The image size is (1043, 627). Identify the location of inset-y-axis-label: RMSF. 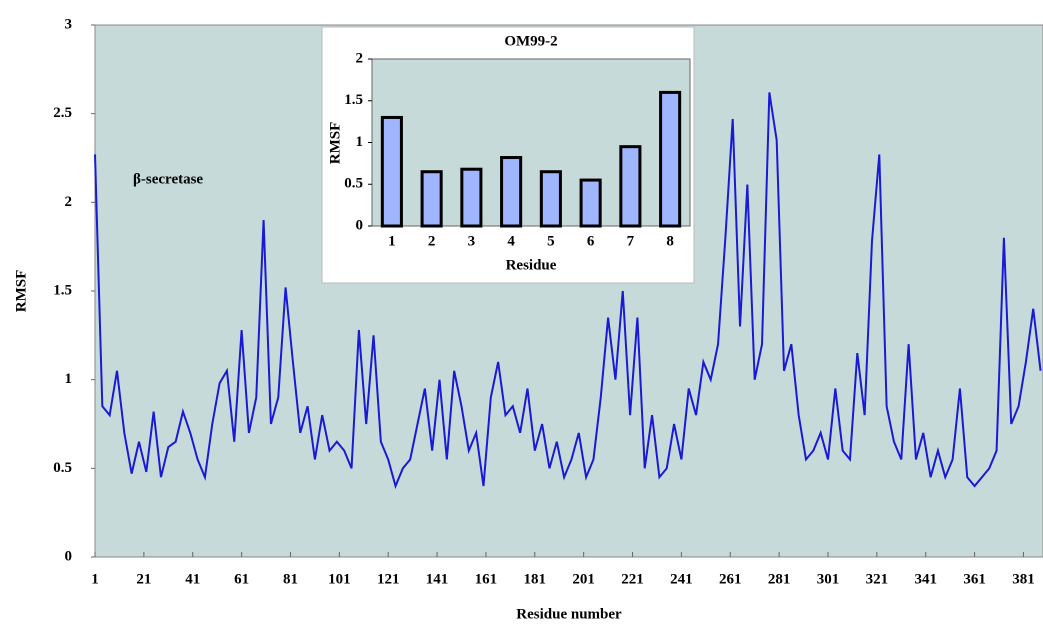
(335, 143).